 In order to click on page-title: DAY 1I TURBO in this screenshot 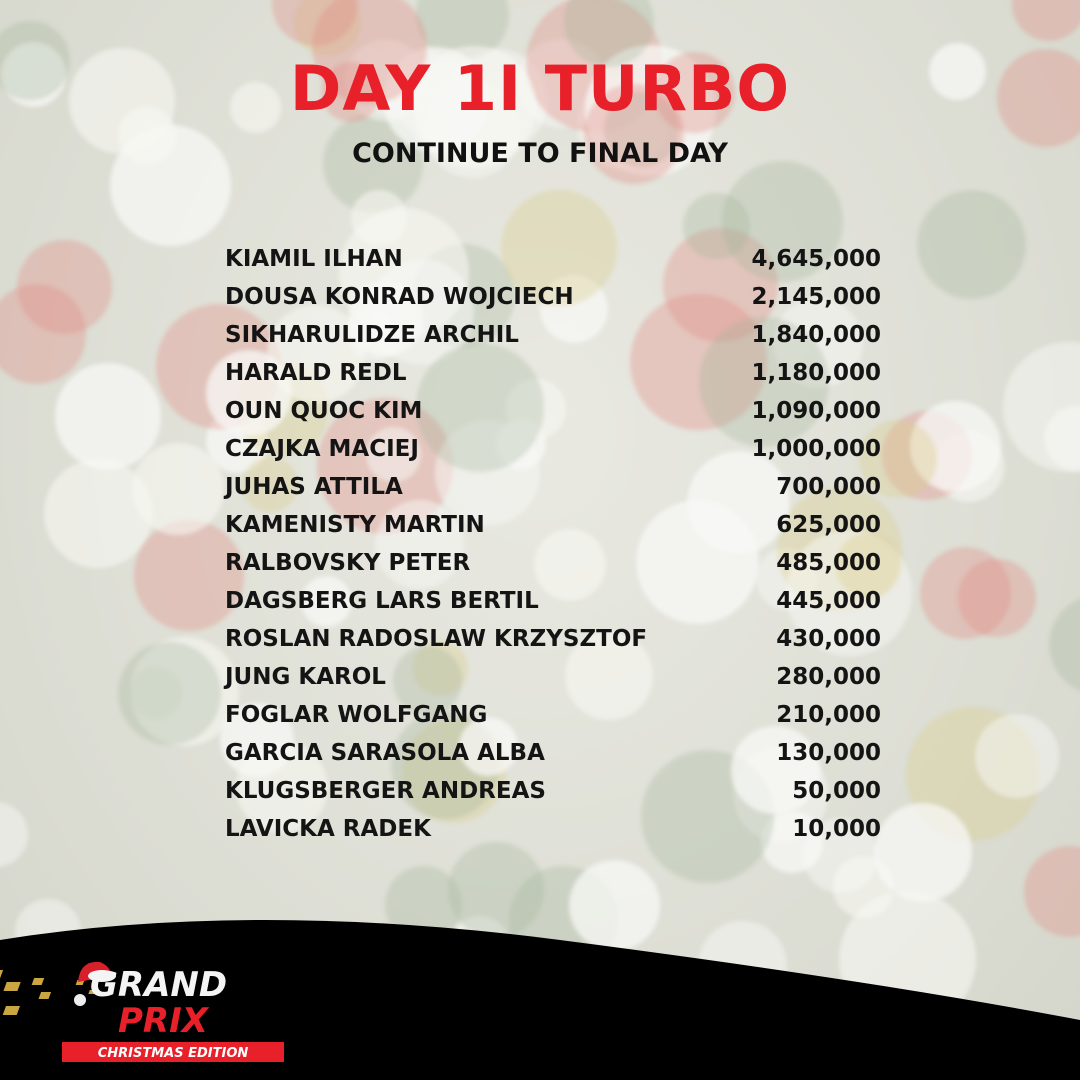, I will do `click(540, 88)`.